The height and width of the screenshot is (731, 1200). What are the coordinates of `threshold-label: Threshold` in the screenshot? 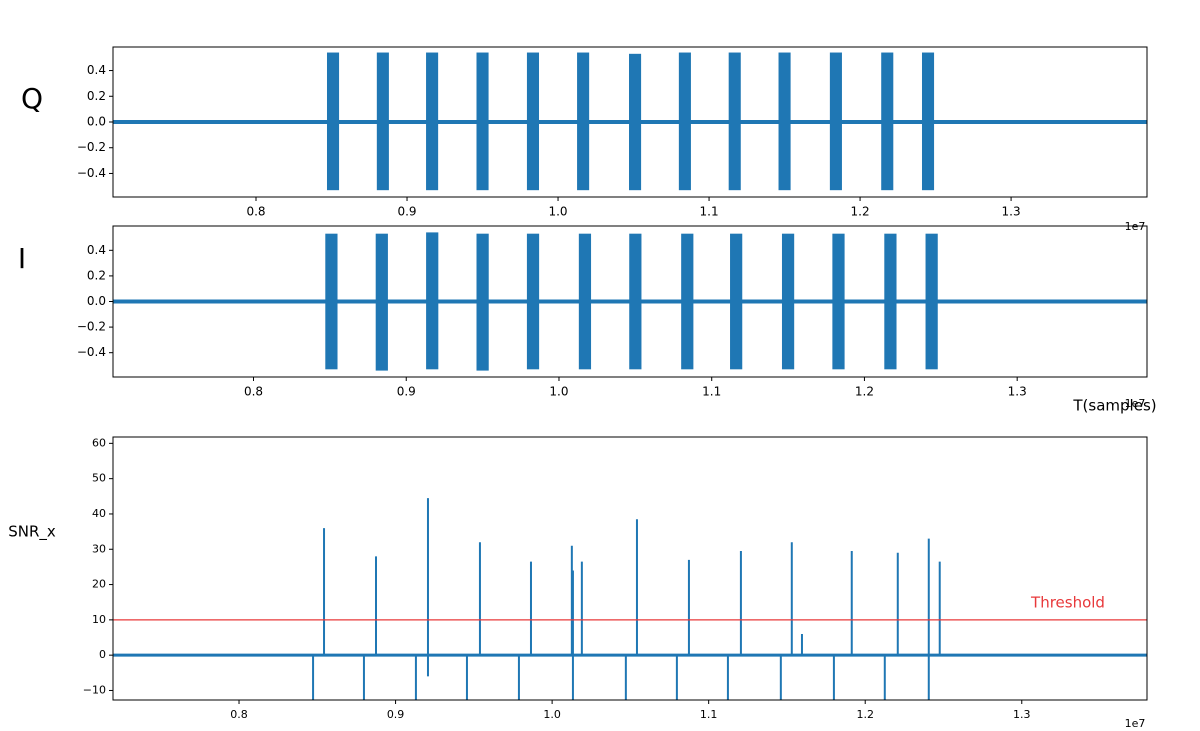 It's located at (1067, 602).